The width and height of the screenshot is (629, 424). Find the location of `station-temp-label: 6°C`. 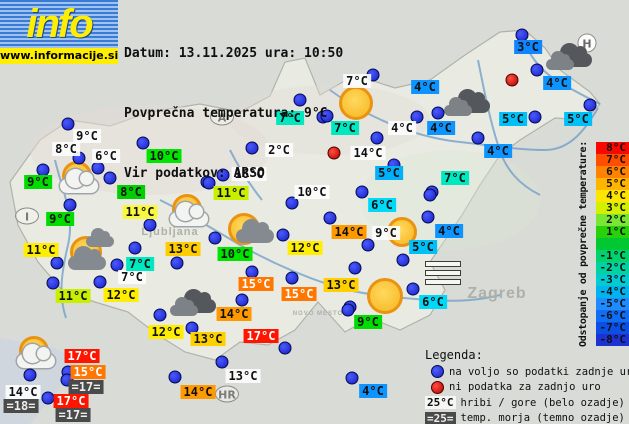

station-temp-label: 6°C is located at coordinates (382, 205).